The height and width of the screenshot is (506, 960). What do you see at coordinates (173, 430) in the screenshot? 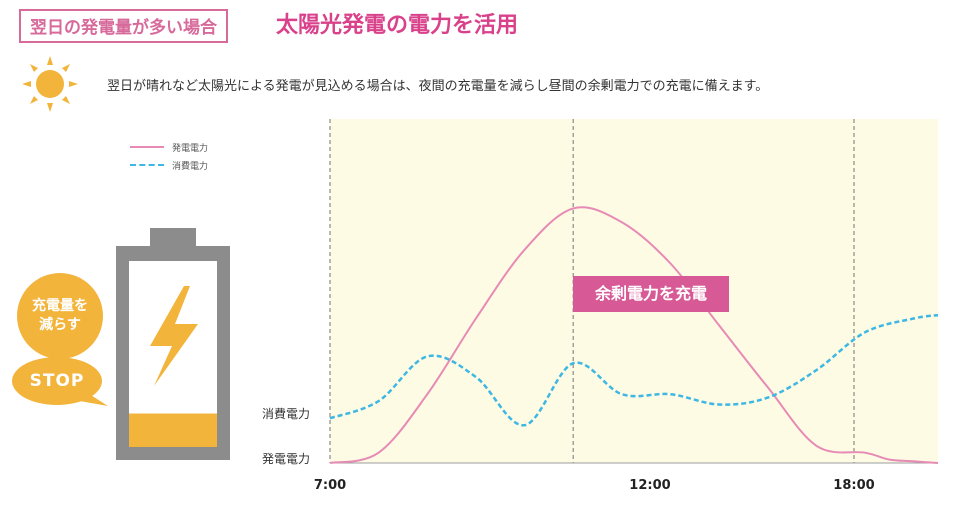
I see `battery-charge-fill` at bounding box center [173, 430].